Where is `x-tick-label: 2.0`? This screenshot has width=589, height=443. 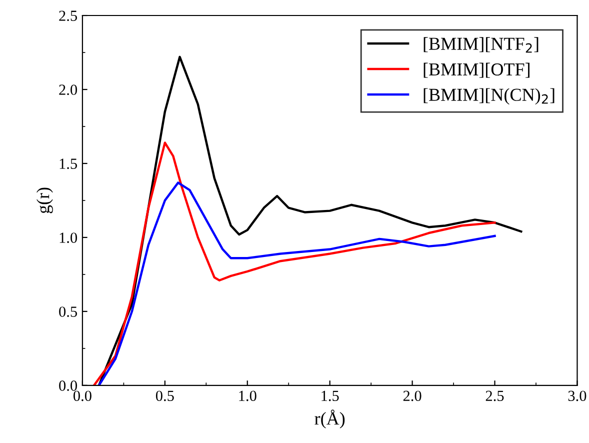
x-tick-label: 2.0 is located at coordinates (412, 396).